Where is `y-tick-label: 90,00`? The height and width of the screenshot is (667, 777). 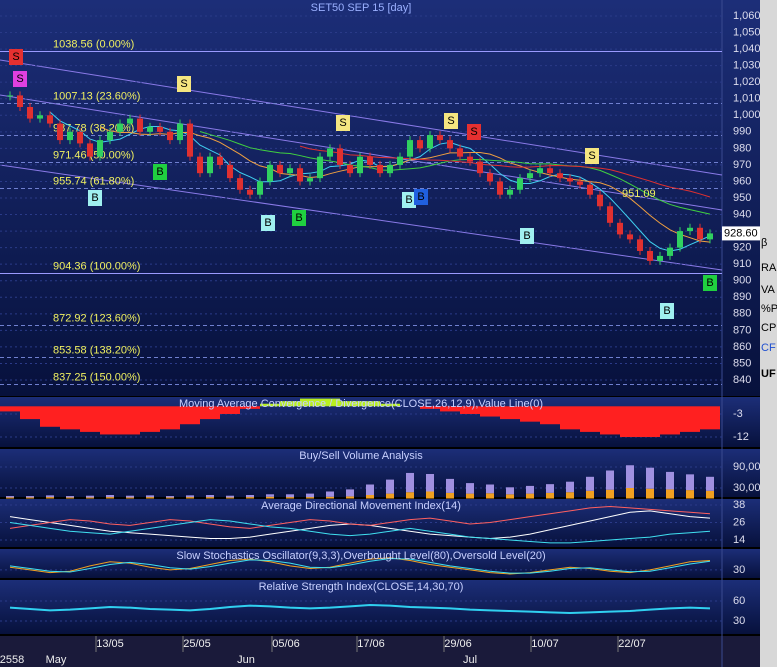
y-tick-label: 90,00 is located at coordinates (747, 467).